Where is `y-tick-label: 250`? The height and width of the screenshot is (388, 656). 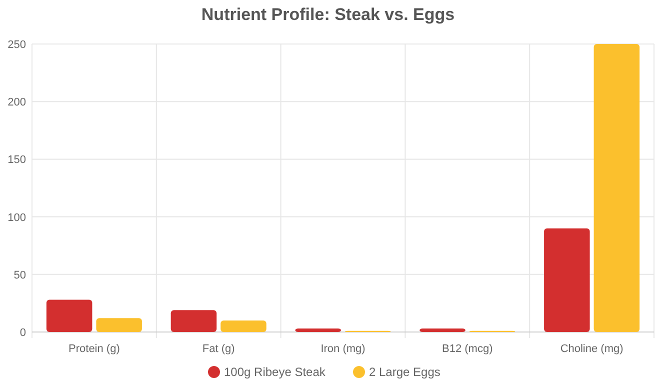 y-tick-label: 250 is located at coordinates (17, 45).